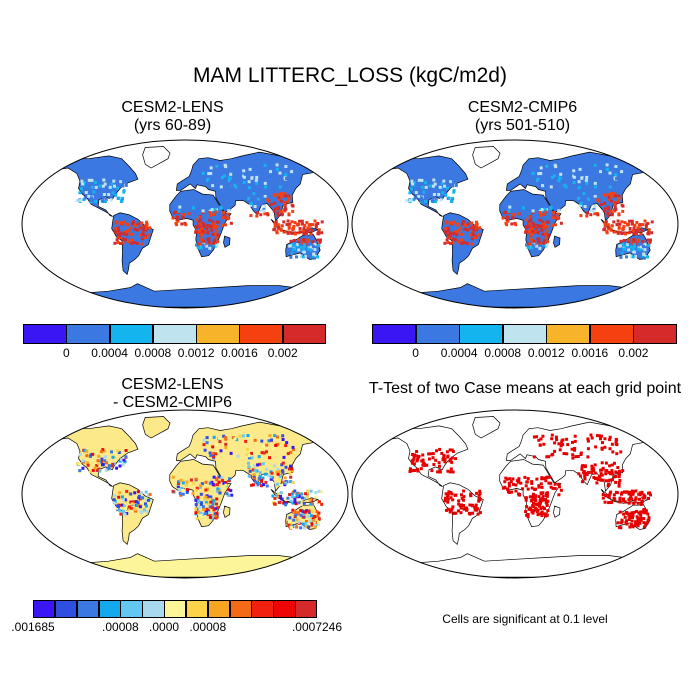  Describe the element at coordinates (251, 187) in the screenshot. I see `landmass-eurasia` at that location.